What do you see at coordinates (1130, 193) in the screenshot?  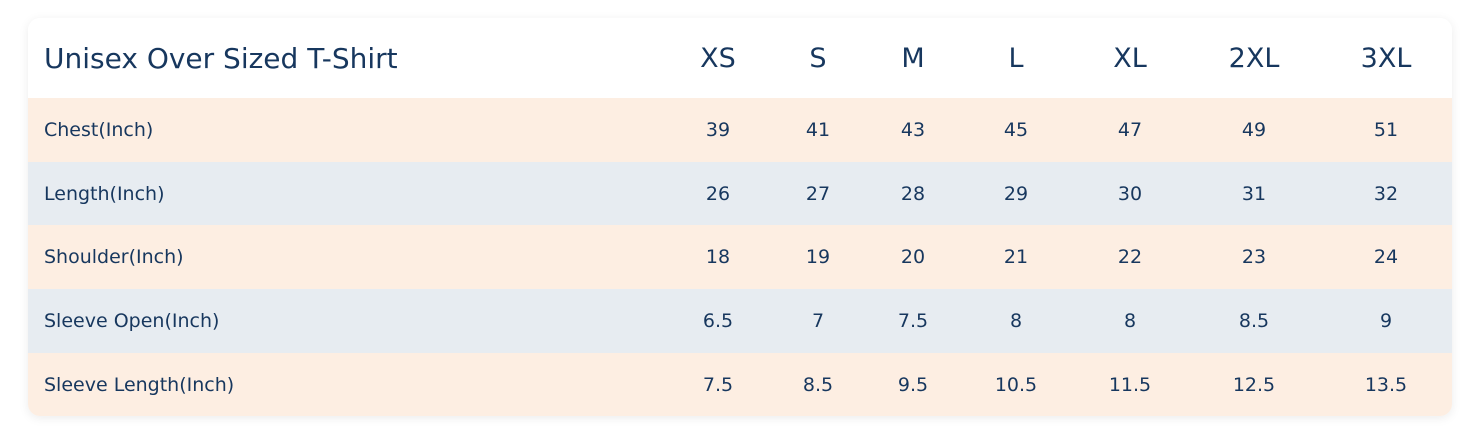 I see `cell-value: 30` at bounding box center [1130, 193].